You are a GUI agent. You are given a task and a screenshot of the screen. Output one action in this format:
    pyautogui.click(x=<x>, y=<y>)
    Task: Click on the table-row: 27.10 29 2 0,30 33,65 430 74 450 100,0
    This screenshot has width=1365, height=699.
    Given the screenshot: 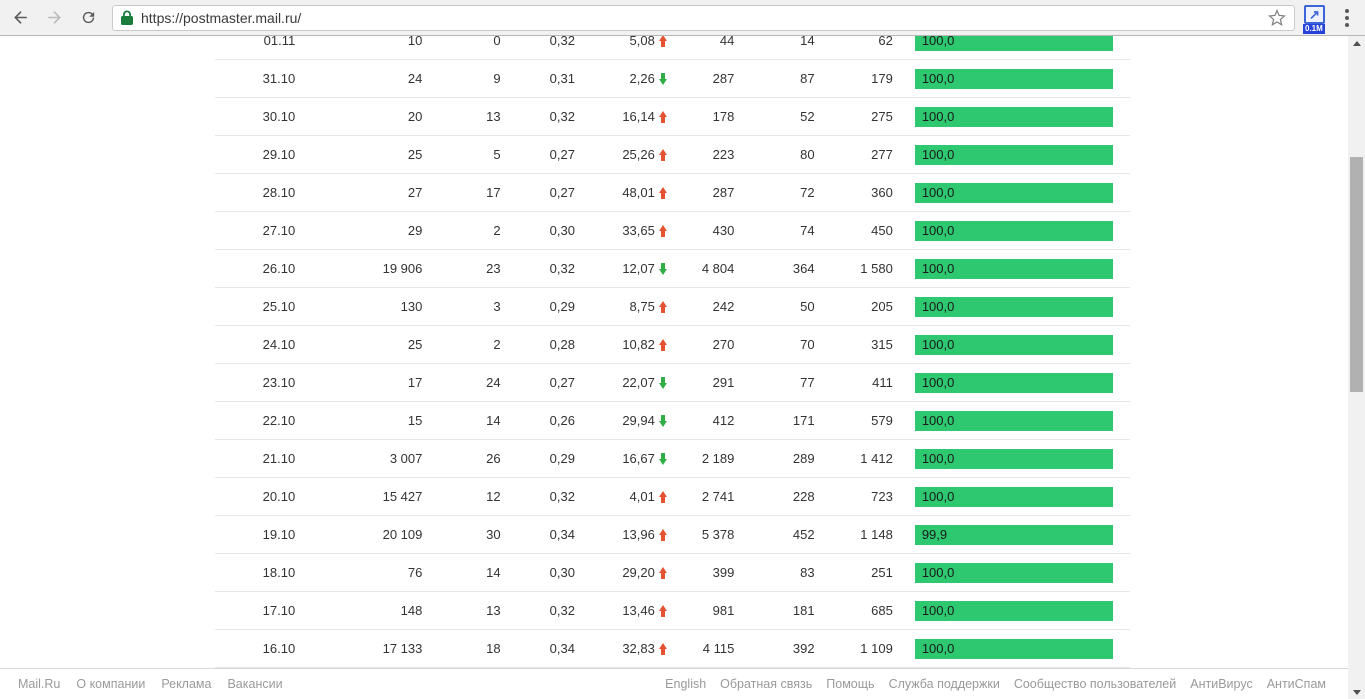 What is the action you would take?
    pyautogui.click(x=672, y=231)
    